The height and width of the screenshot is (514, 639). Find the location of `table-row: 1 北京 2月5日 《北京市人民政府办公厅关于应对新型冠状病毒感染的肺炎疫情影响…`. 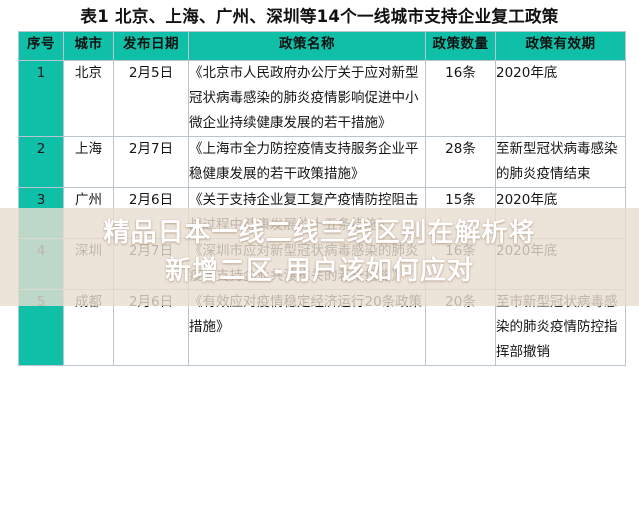

table-row: 1 北京 2月5日 《北京市人民政府办公厅关于应对新型冠状病毒感染的肺炎疫情影响… is located at coordinates (322, 98).